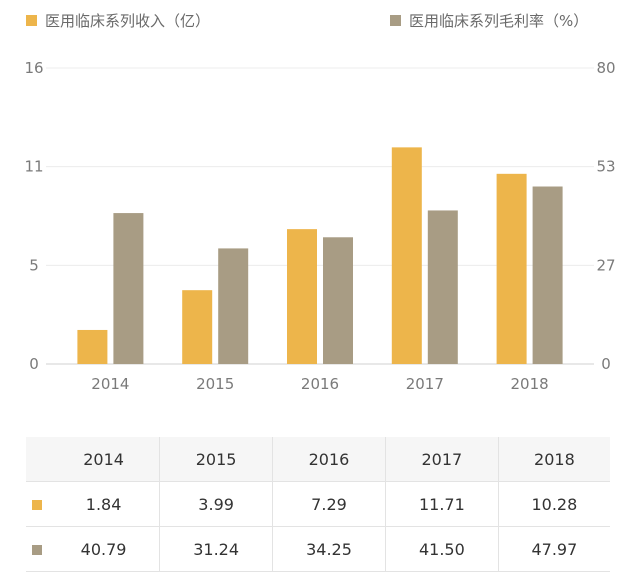 This screenshot has width=640, height=575. What do you see at coordinates (442, 504) in the screenshot?
I see `table-cell: 11.71` at bounding box center [442, 504].